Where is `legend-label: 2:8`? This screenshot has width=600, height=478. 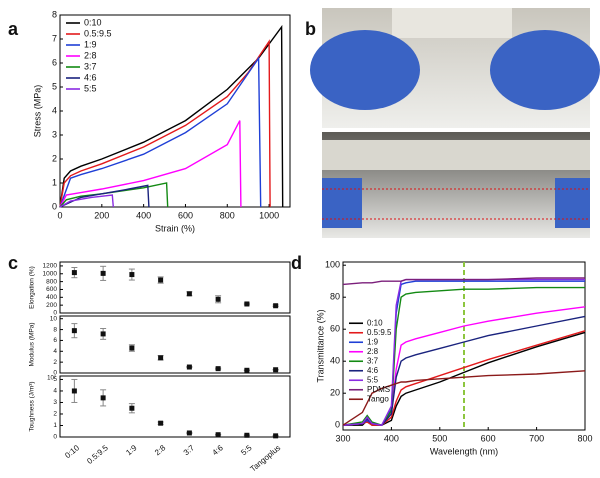 legend-label: 2:8 is located at coordinates (90, 55).